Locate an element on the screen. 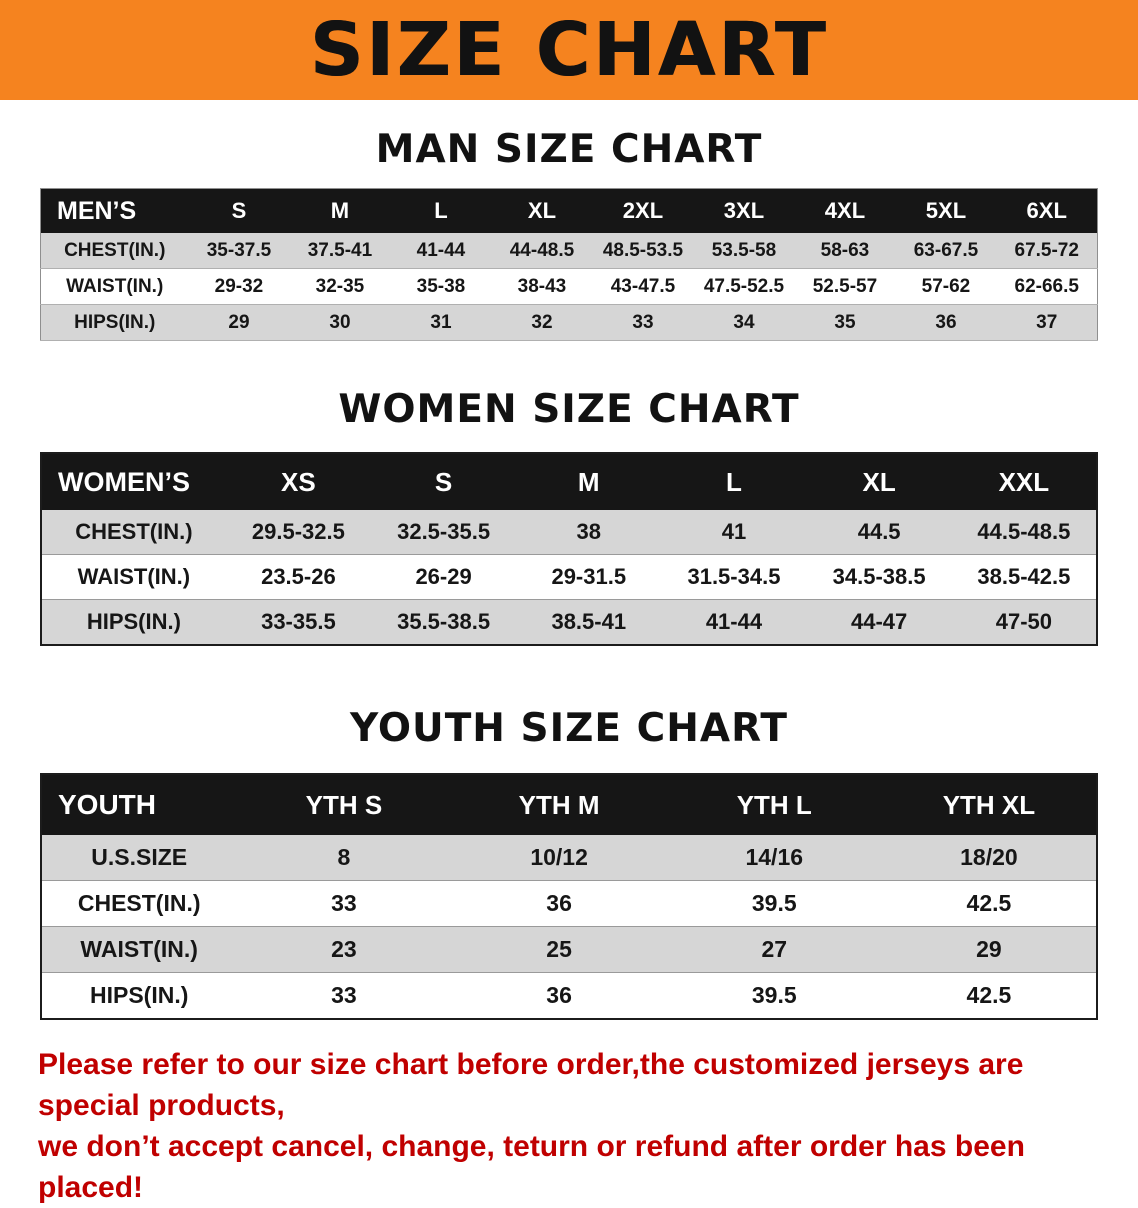 The width and height of the screenshot is (1138, 1208). size-cell: 38.5-42.5 is located at coordinates (1024, 577).